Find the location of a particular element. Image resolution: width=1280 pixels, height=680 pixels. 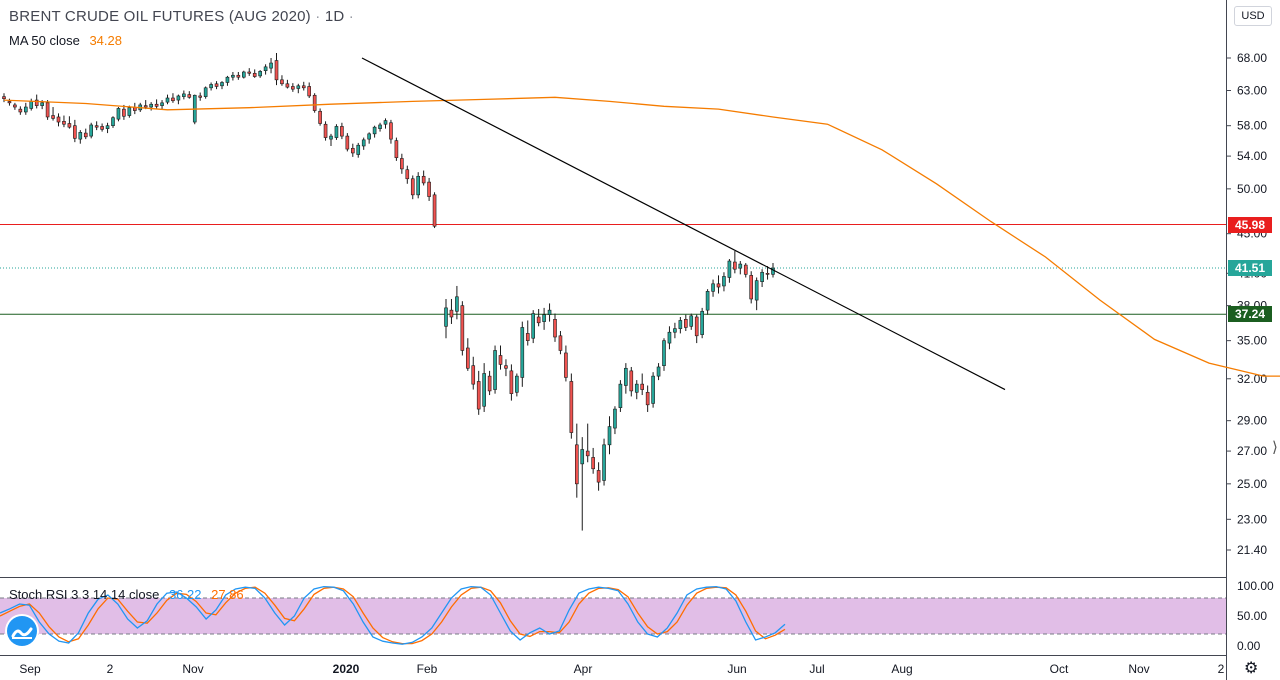

ma-legend-label: MA 50 close is located at coordinates (44, 40).